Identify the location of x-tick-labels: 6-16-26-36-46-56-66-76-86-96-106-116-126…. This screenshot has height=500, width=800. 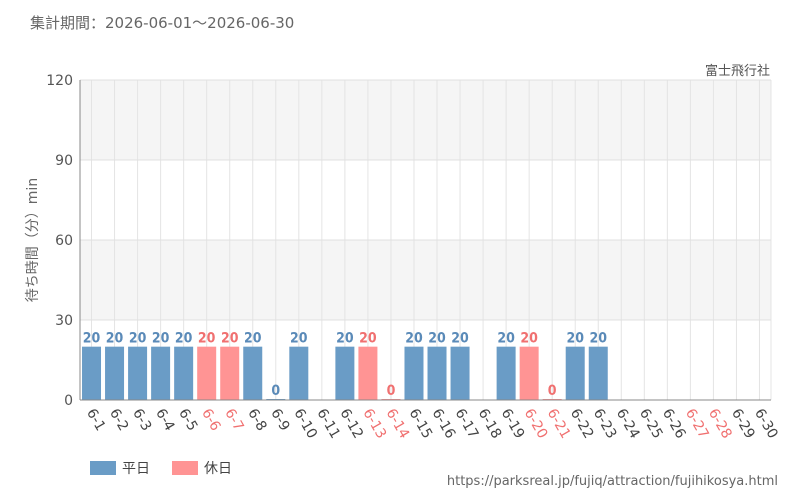
(432, 424).